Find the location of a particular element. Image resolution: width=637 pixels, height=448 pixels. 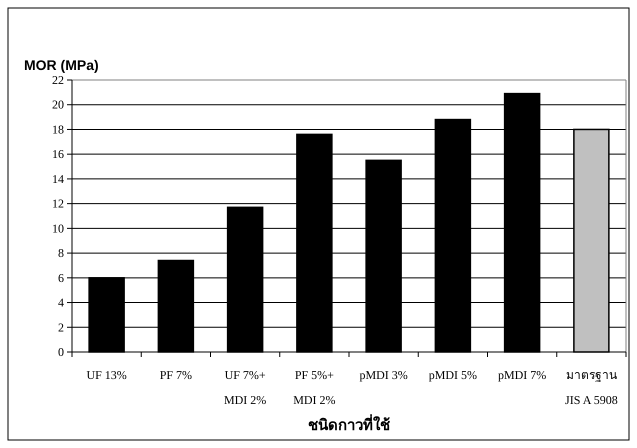

y-tick-label: 18 is located at coordinates (58, 129).